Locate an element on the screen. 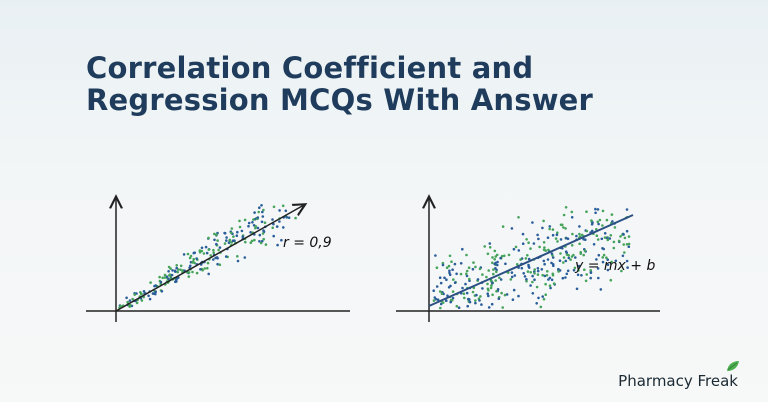 Image resolution: width=768 pixels, height=402 pixels. brand-logo: Pharmacy Freak is located at coordinates (678, 381).